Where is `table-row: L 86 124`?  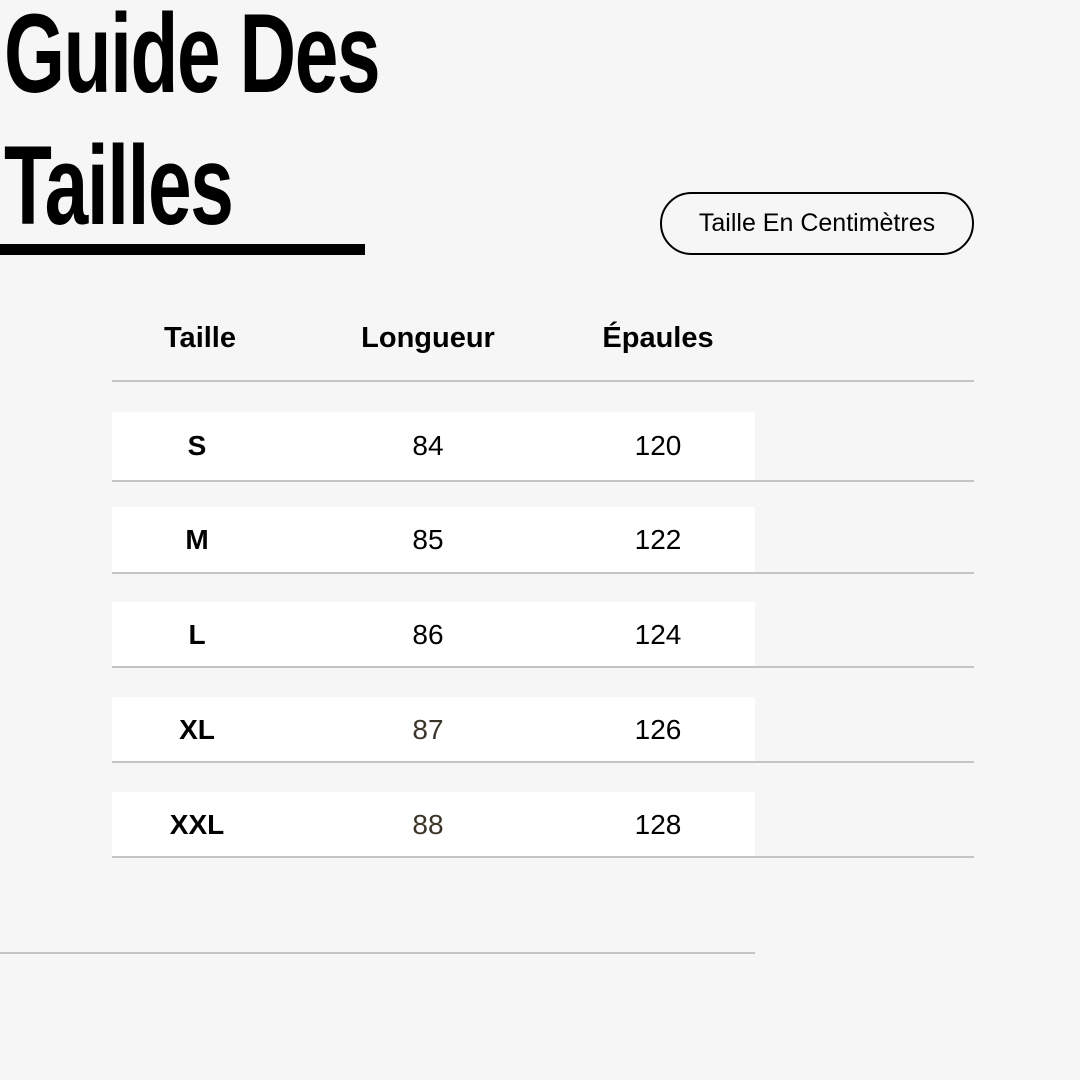
table-row: L 86 124 is located at coordinates (433, 634).